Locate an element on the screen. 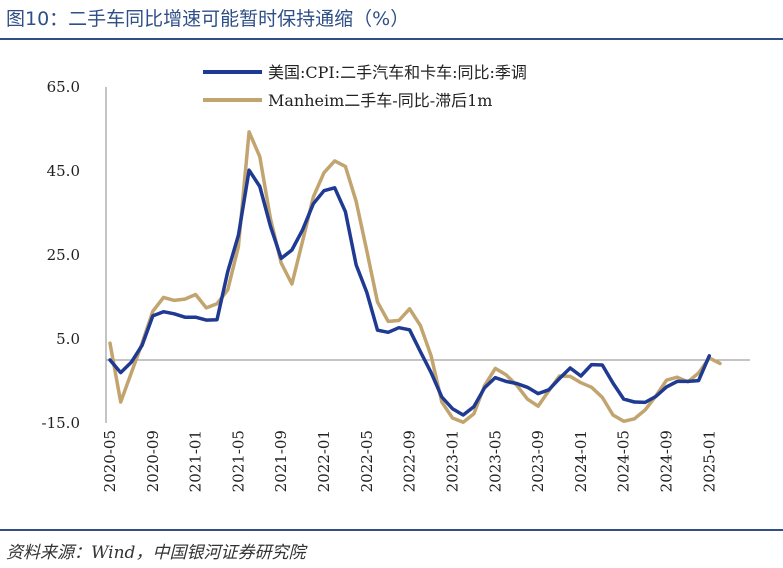 The height and width of the screenshot is (568, 783). y-tick-label: 5.0 is located at coordinates (68, 339).